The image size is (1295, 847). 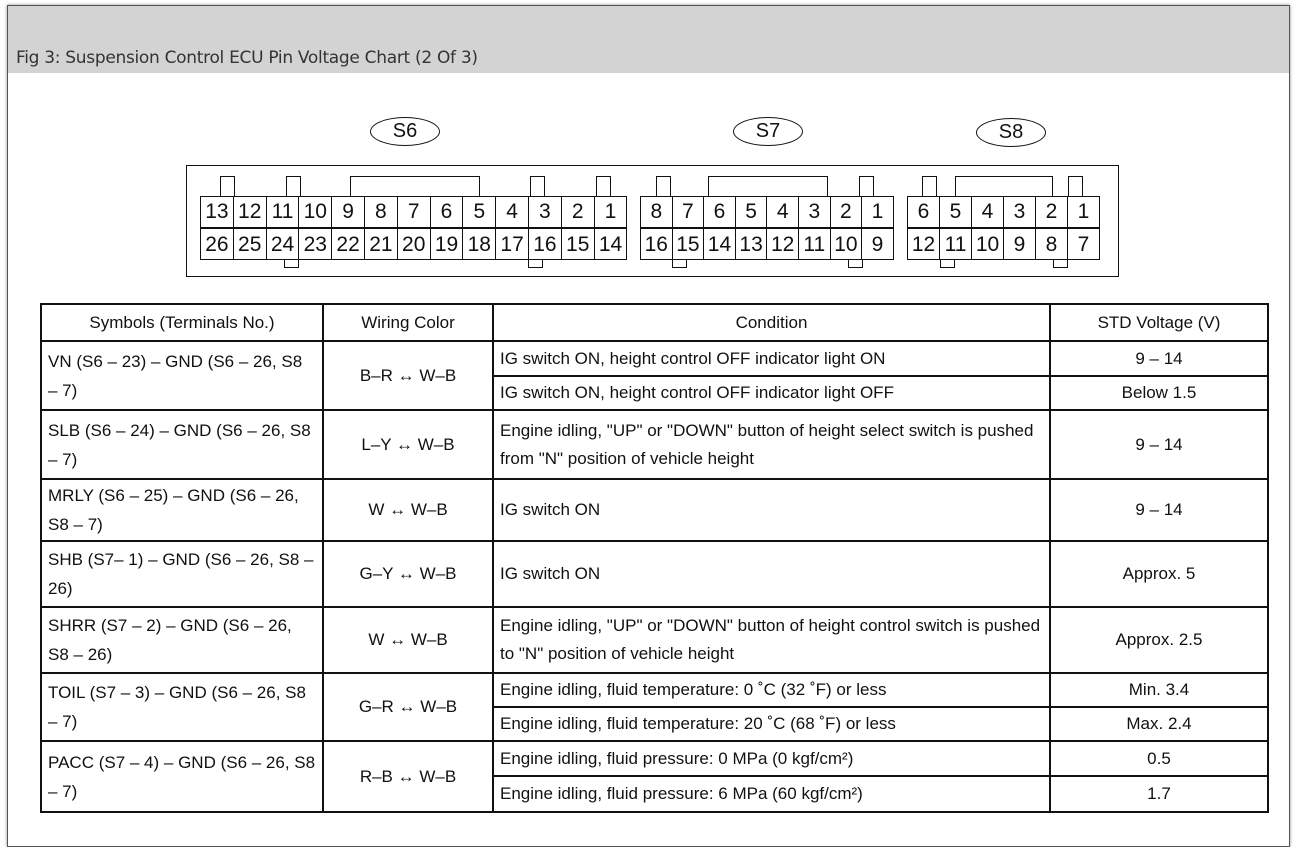 What do you see at coordinates (217, 244) in the screenshot?
I see `connector-pin: 26` at bounding box center [217, 244].